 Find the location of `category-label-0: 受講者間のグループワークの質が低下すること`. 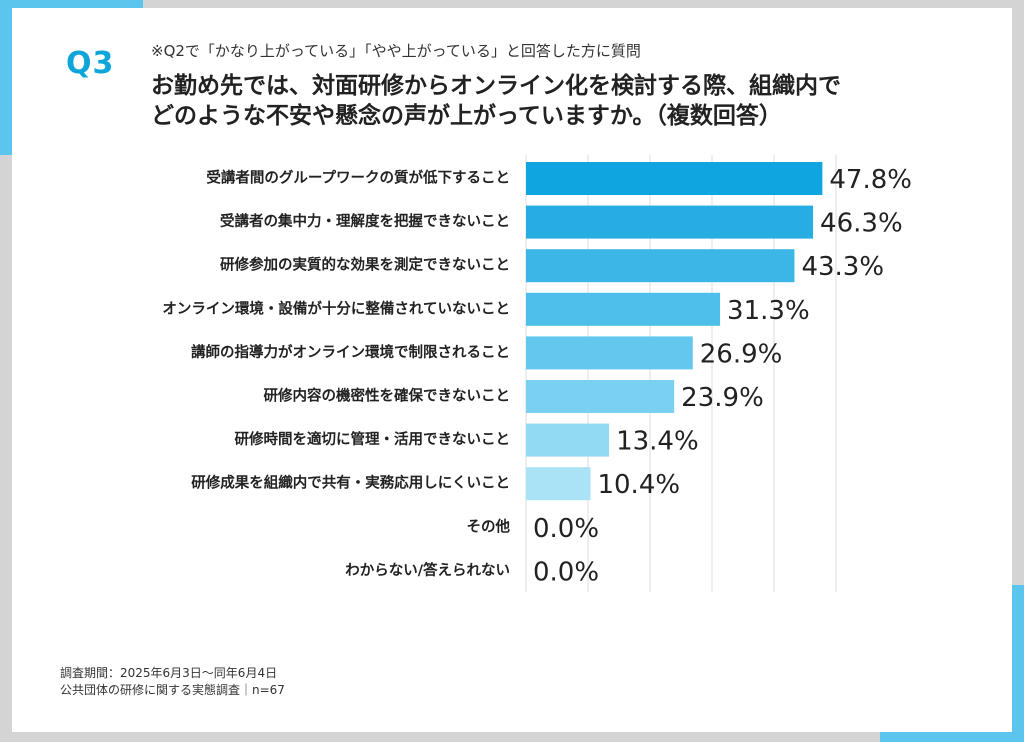

category-label-0: 受講者間のグループワークの質が低下すること is located at coordinates (358, 178).